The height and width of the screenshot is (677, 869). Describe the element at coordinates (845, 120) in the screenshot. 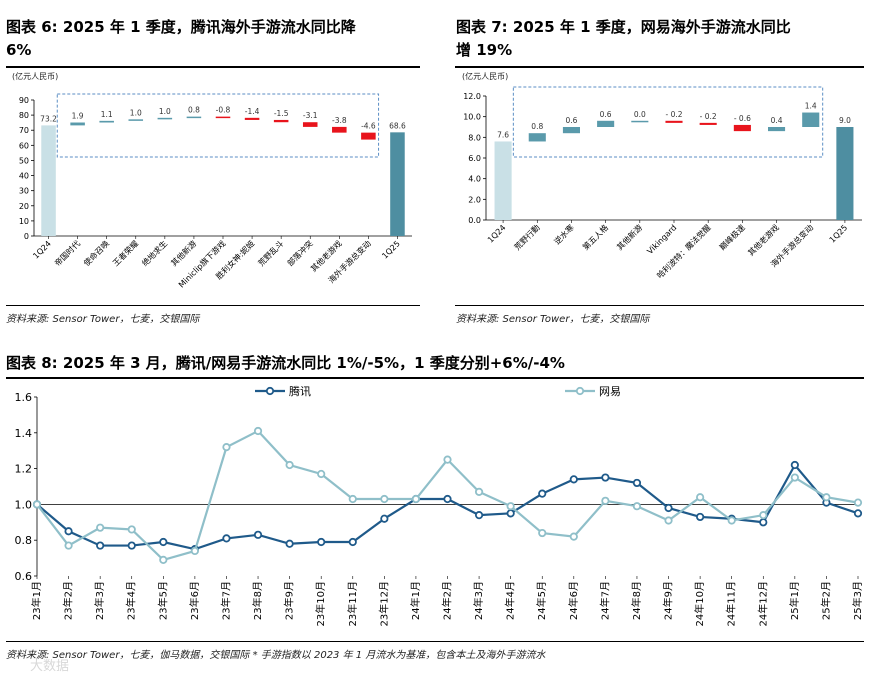

I see `bar-value-label: 9.0` at that location.